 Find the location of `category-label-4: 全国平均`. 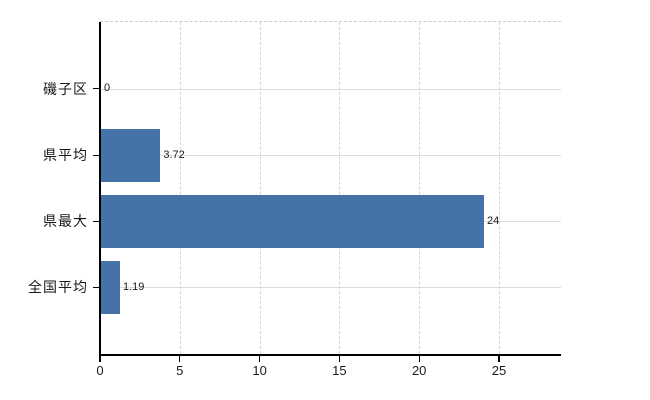

category-label-4: 全国平均 is located at coordinates (58, 287).